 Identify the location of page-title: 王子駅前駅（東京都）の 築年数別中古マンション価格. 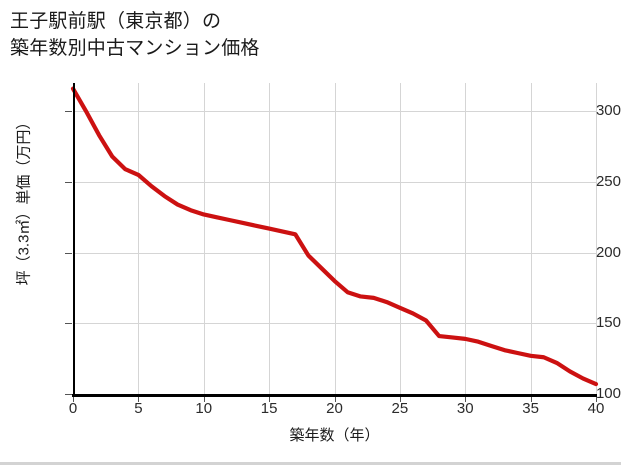
(135, 35).